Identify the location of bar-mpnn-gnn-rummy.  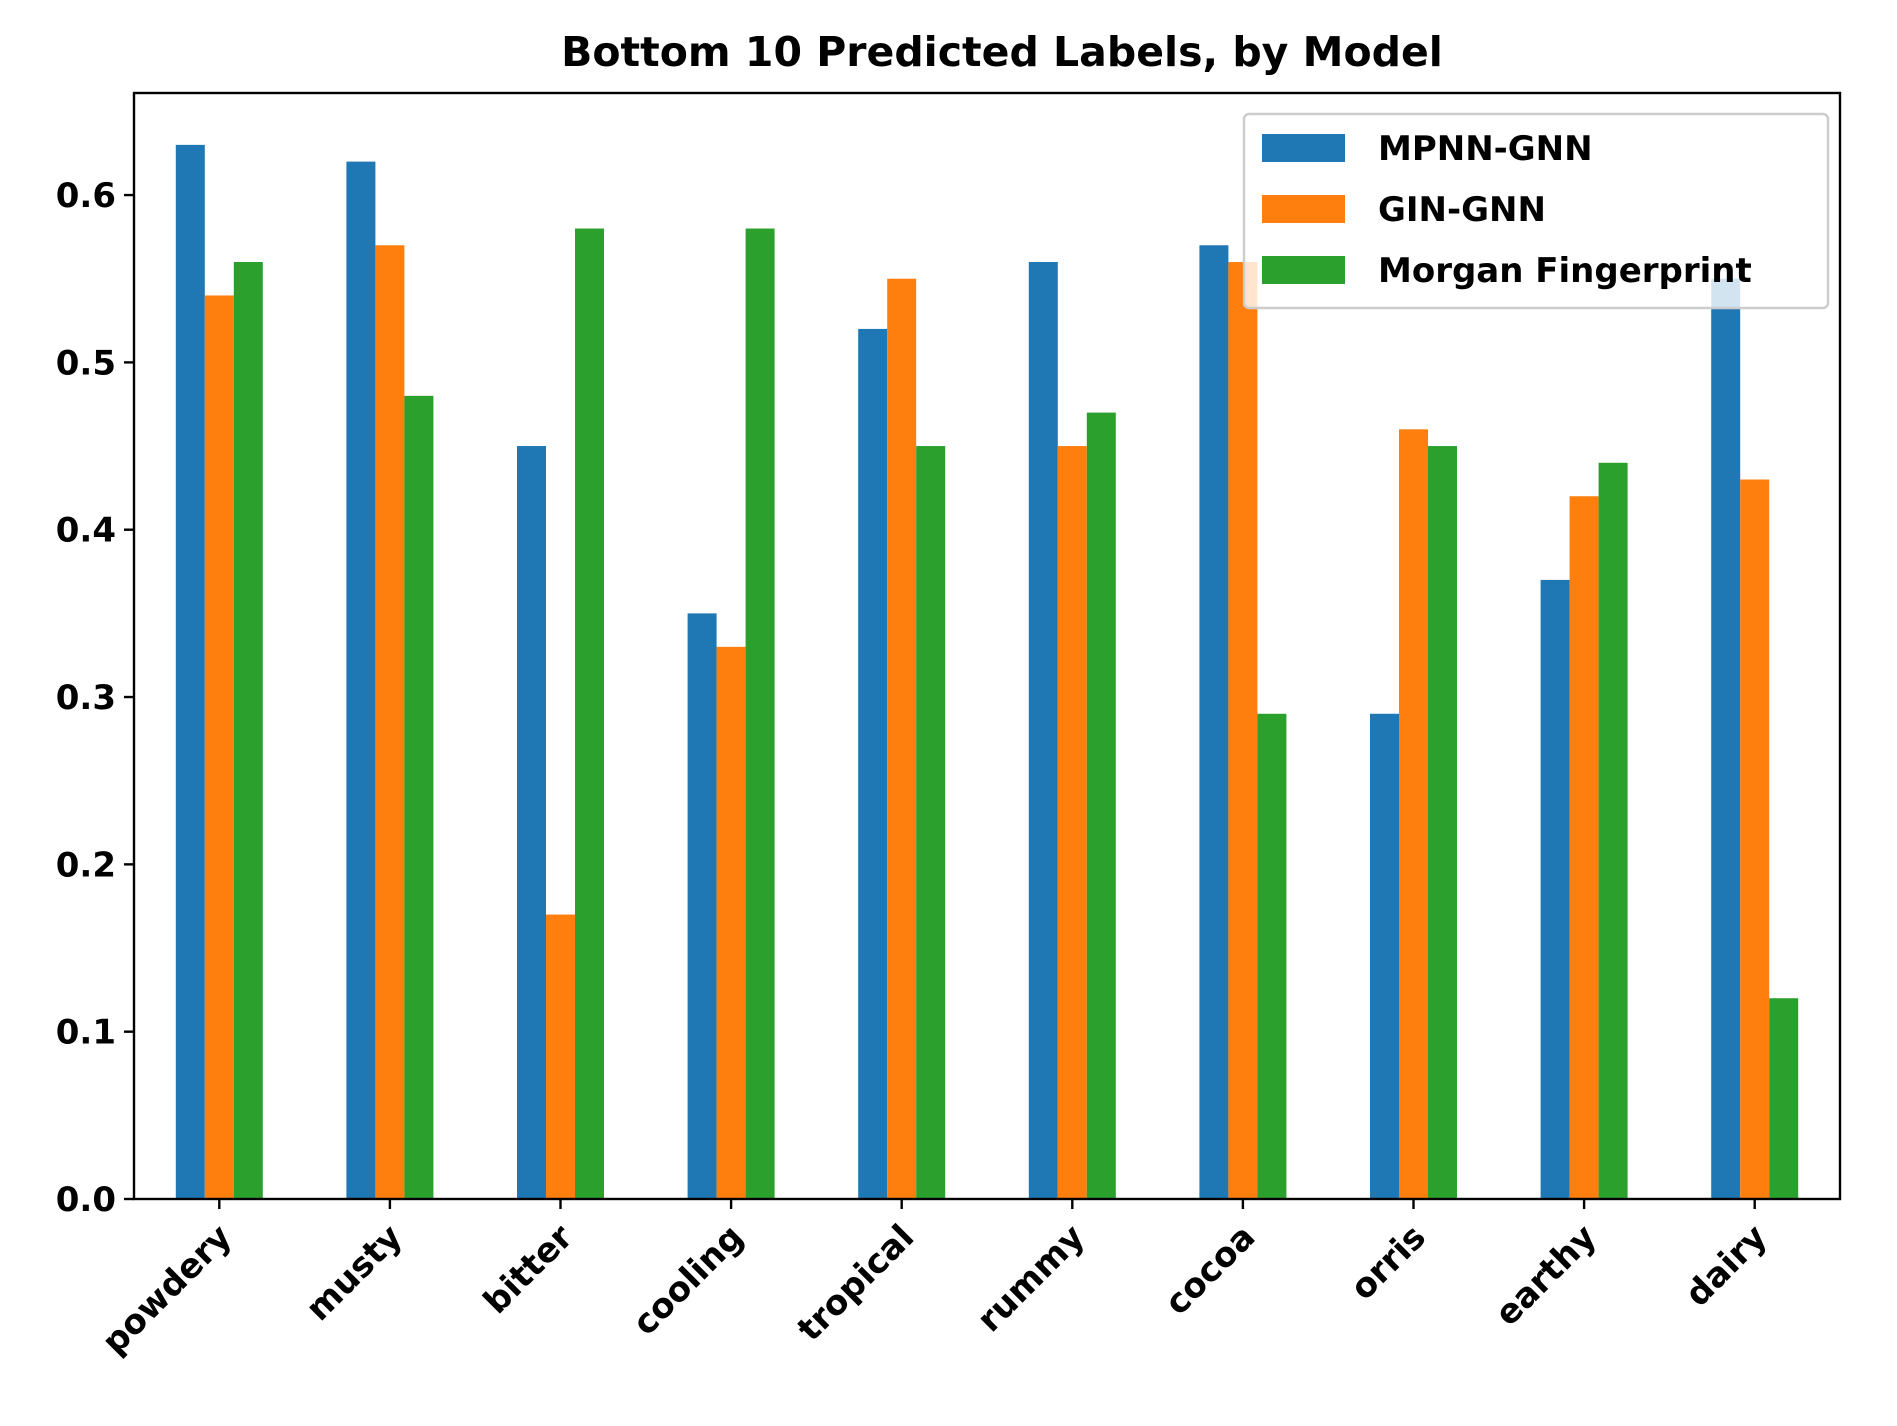
(1043, 730).